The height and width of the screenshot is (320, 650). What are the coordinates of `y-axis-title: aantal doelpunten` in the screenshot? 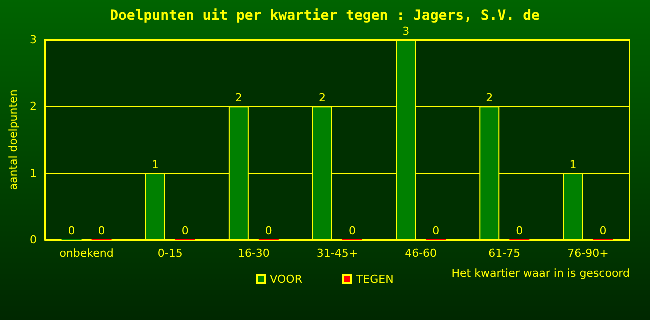 It's located at (13, 140).